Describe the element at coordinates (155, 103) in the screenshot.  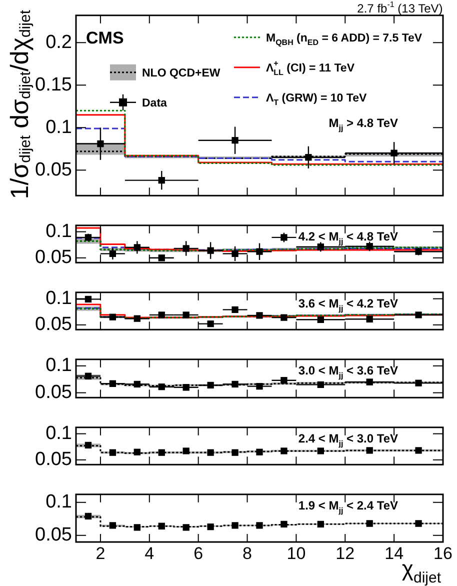
I see `legend-label: Data` at that location.